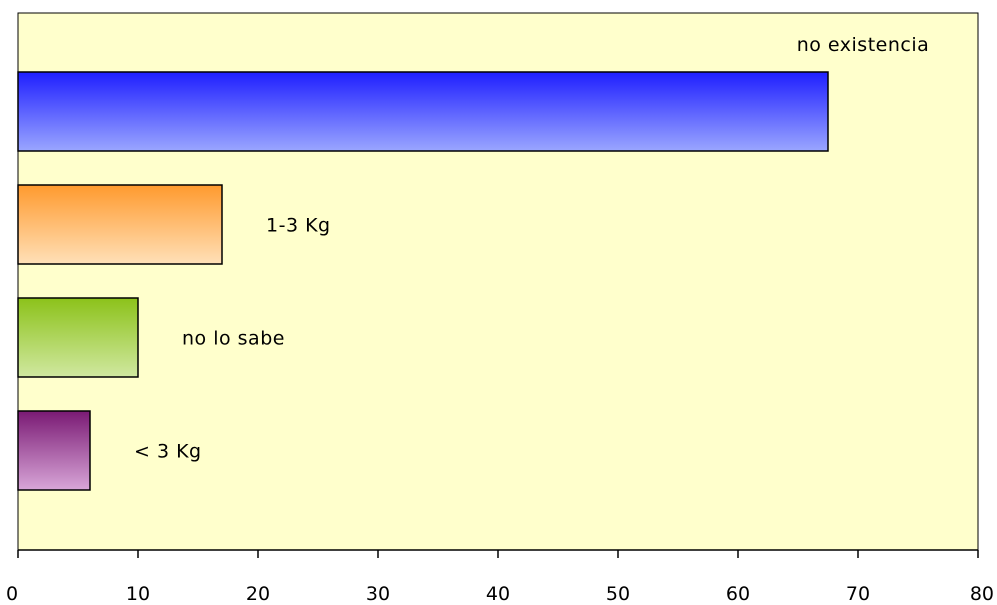 The height and width of the screenshot is (605, 997). What do you see at coordinates (863, 45) in the screenshot?
I see `bar-label-0: no existencia` at bounding box center [863, 45].